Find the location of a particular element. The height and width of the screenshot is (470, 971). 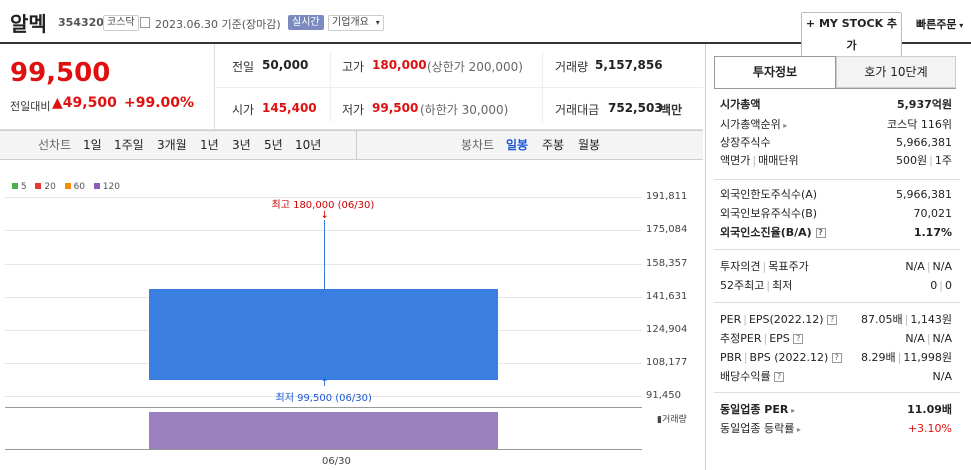

info-key-link: 시가총액순위 ▸ is located at coordinates (753, 125).